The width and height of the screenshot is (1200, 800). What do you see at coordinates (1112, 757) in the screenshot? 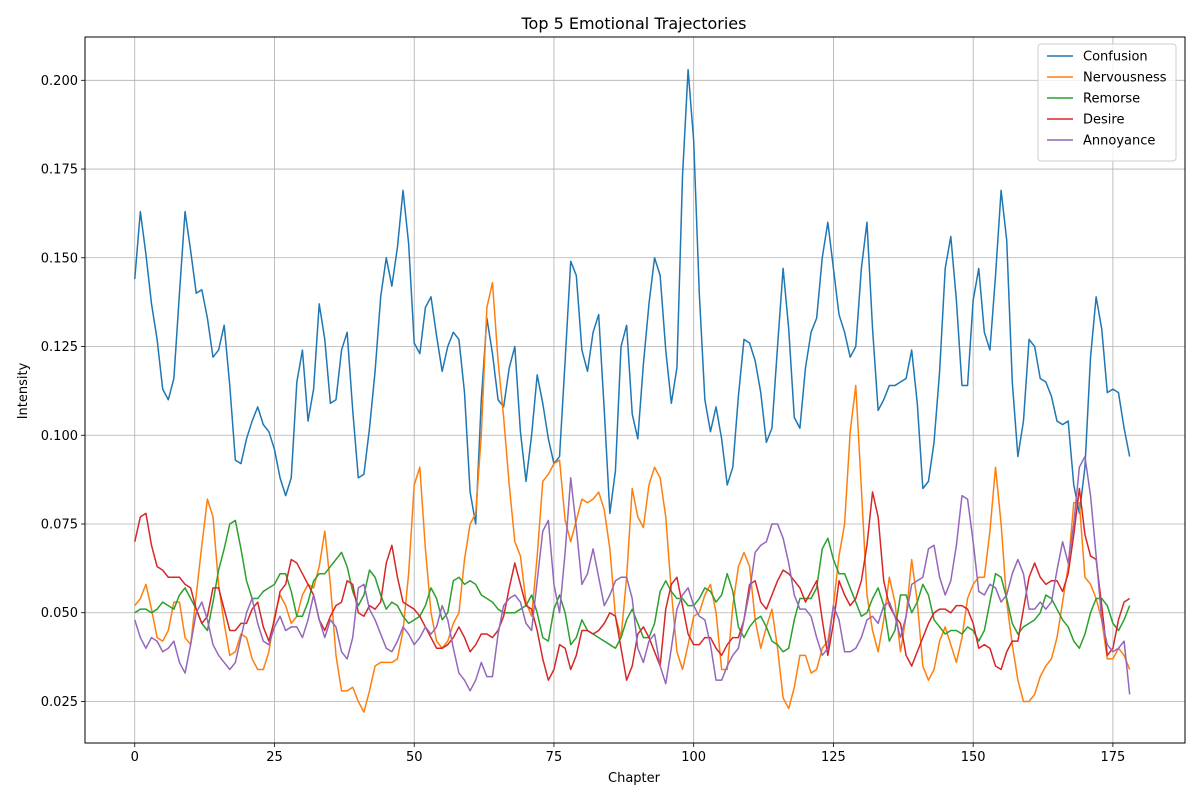
I see `x-tick-label: 175` at bounding box center [1112, 757].